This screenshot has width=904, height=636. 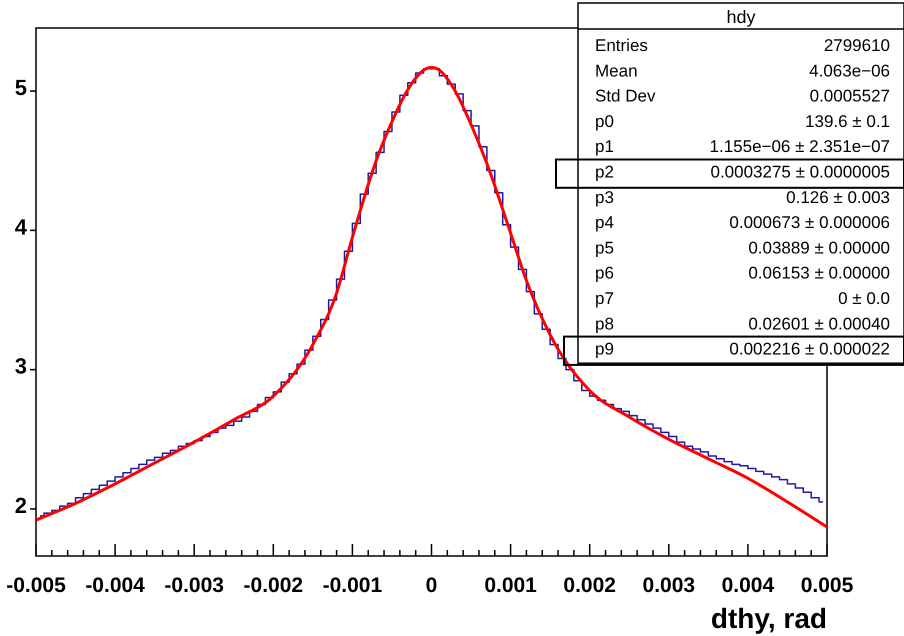 What do you see at coordinates (748, 585) in the screenshot?
I see `x-tick-label: 0.004` at bounding box center [748, 585].